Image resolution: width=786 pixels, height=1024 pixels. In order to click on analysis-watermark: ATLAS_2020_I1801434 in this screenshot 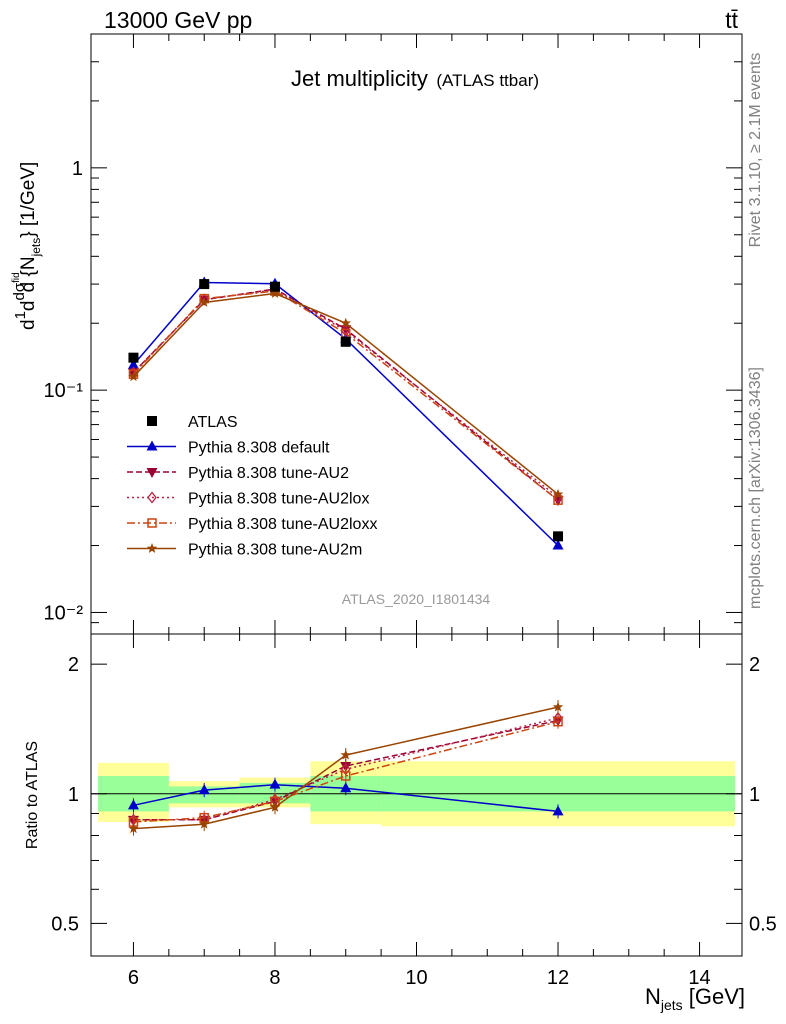, I will do `click(416, 599)`.